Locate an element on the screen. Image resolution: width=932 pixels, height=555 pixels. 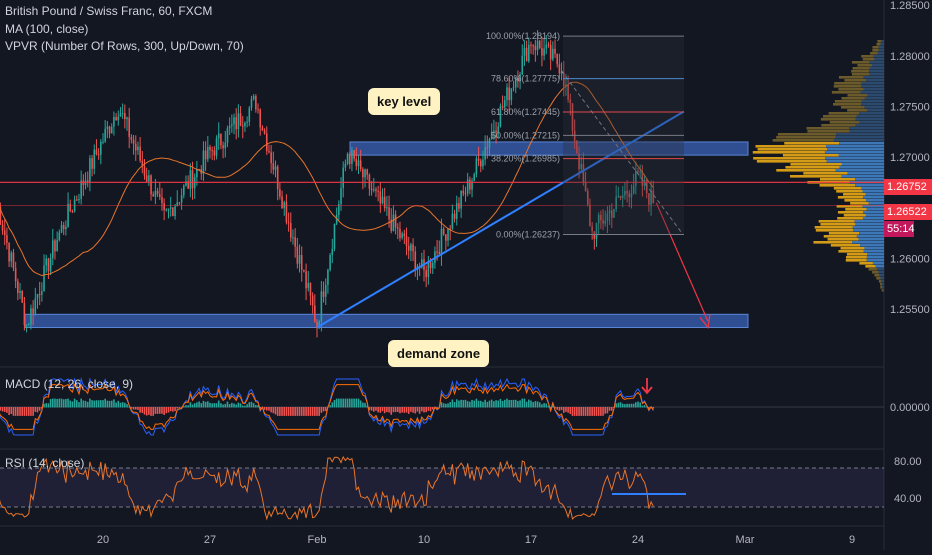
macd-line is located at coordinates (327, 406).